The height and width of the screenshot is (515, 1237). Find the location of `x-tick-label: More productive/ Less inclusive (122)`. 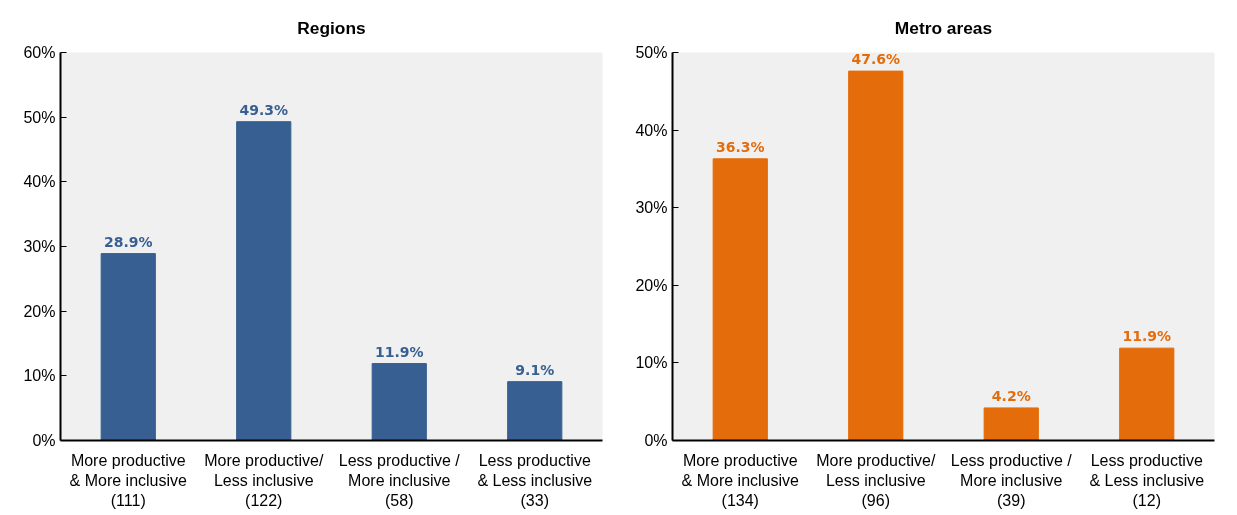

x-tick-label: More productive/ Less inclusive (122) is located at coordinates (264, 480).